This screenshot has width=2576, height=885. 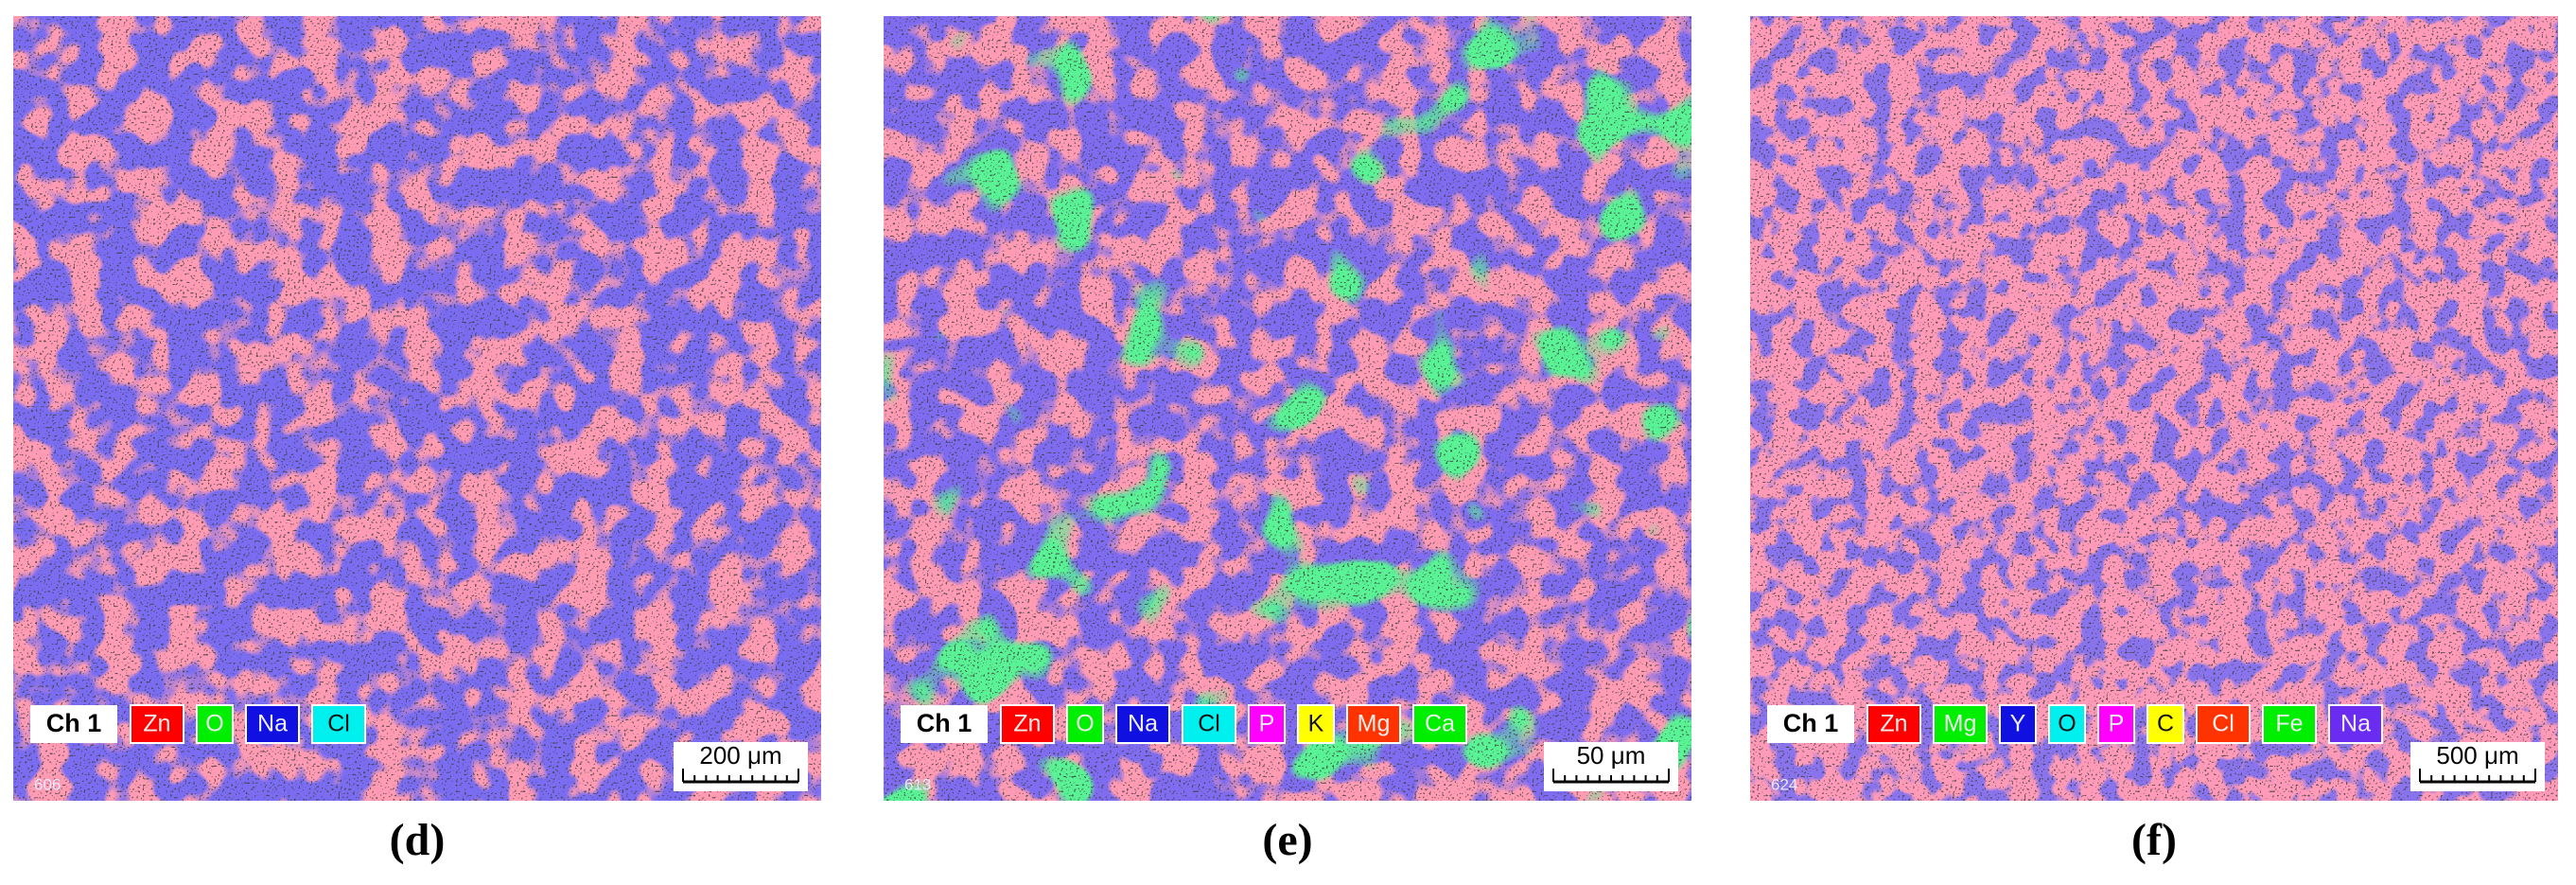 What do you see at coordinates (48, 784) in the screenshot?
I see `image-id: 606` at bounding box center [48, 784].